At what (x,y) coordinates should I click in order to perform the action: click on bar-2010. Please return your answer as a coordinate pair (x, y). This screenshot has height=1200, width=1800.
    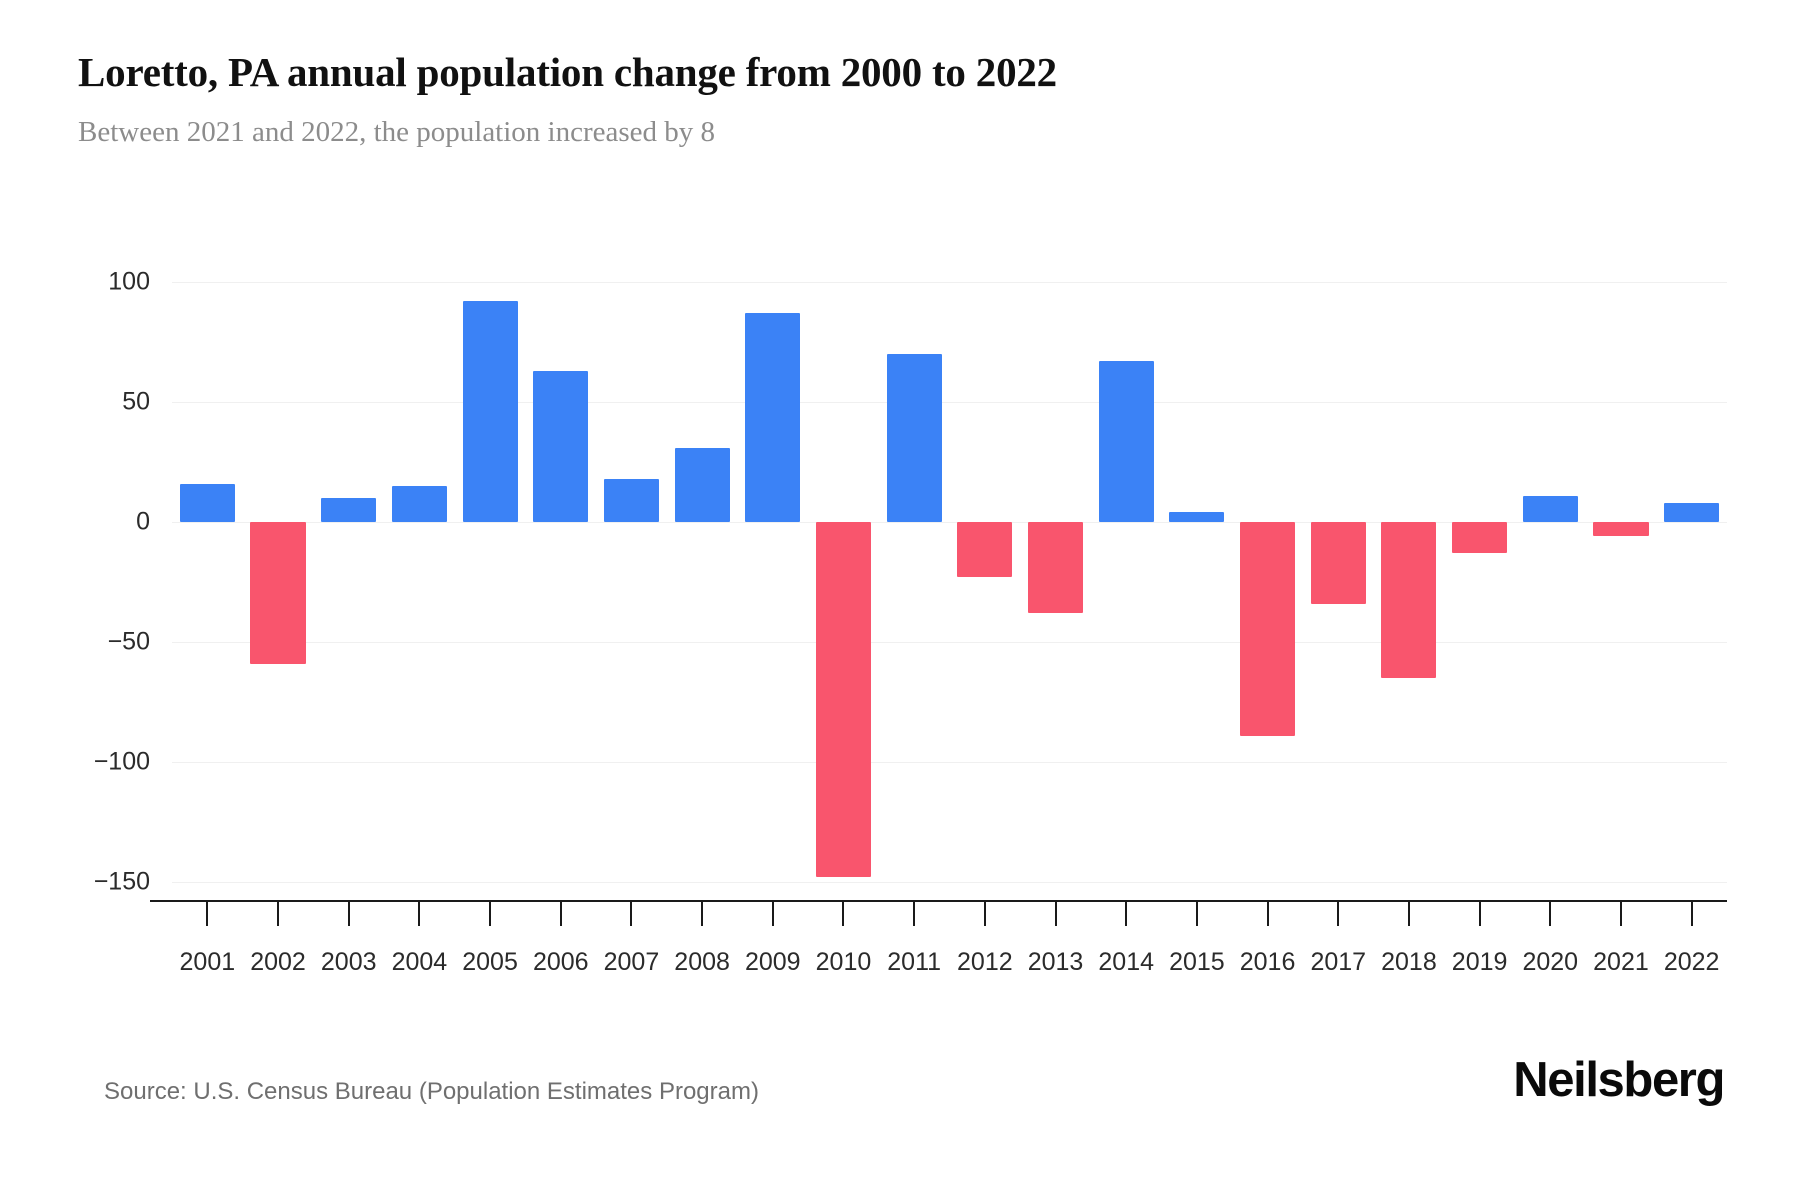
    Looking at the image, I should click on (843, 700).